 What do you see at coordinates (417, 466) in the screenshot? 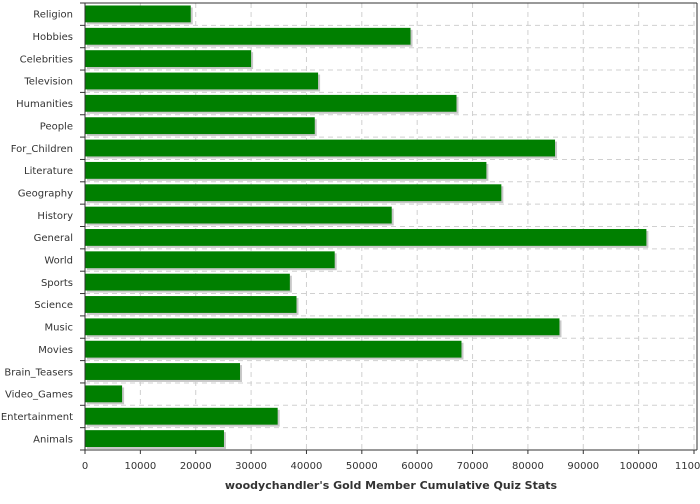
I see `x-tick-label: 60000` at bounding box center [417, 466].